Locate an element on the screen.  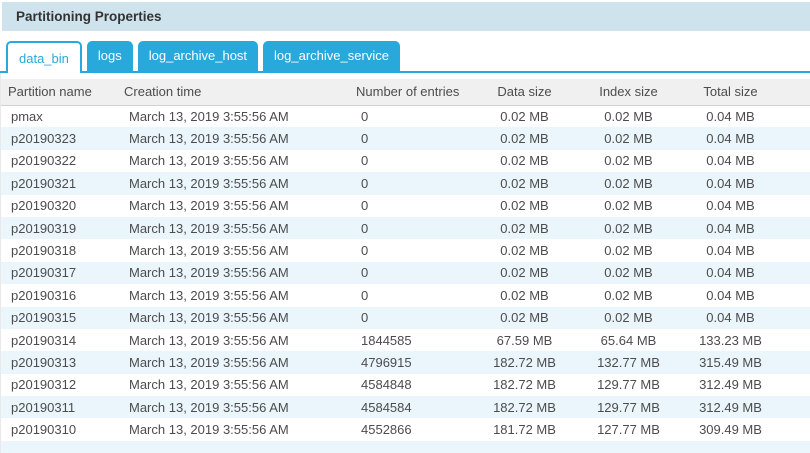
cell: 67.59 MB is located at coordinates (524, 340).